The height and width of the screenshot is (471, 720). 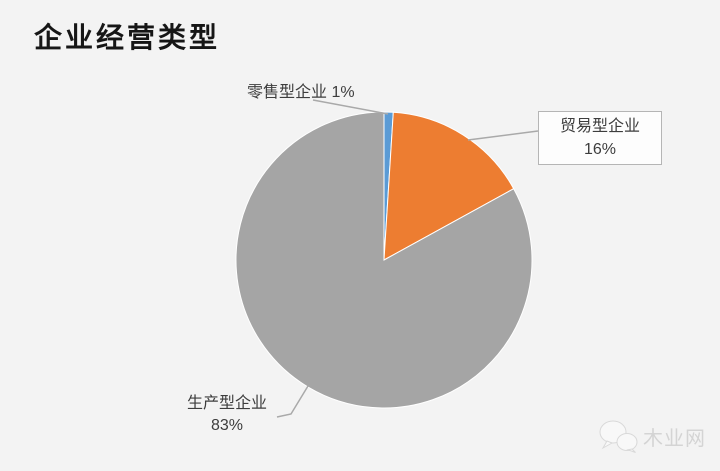 I want to click on label-production-line2: 83%, so click(x=227, y=425).